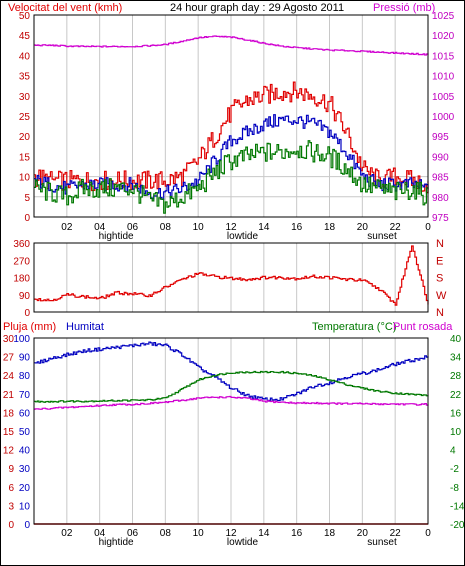  Describe the element at coordinates (404, 8) in the screenshot. I see `pressure-axis-title: Pressió (mb)` at that location.